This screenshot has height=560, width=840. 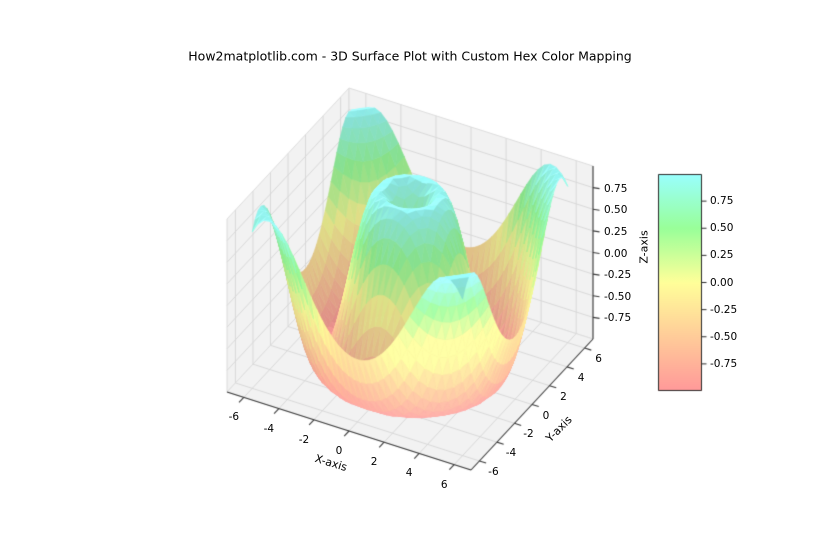 What do you see at coordinates (618, 318) in the screenshot?
I see `z-tick-label: -0.75` at bounding box center [618, 318].